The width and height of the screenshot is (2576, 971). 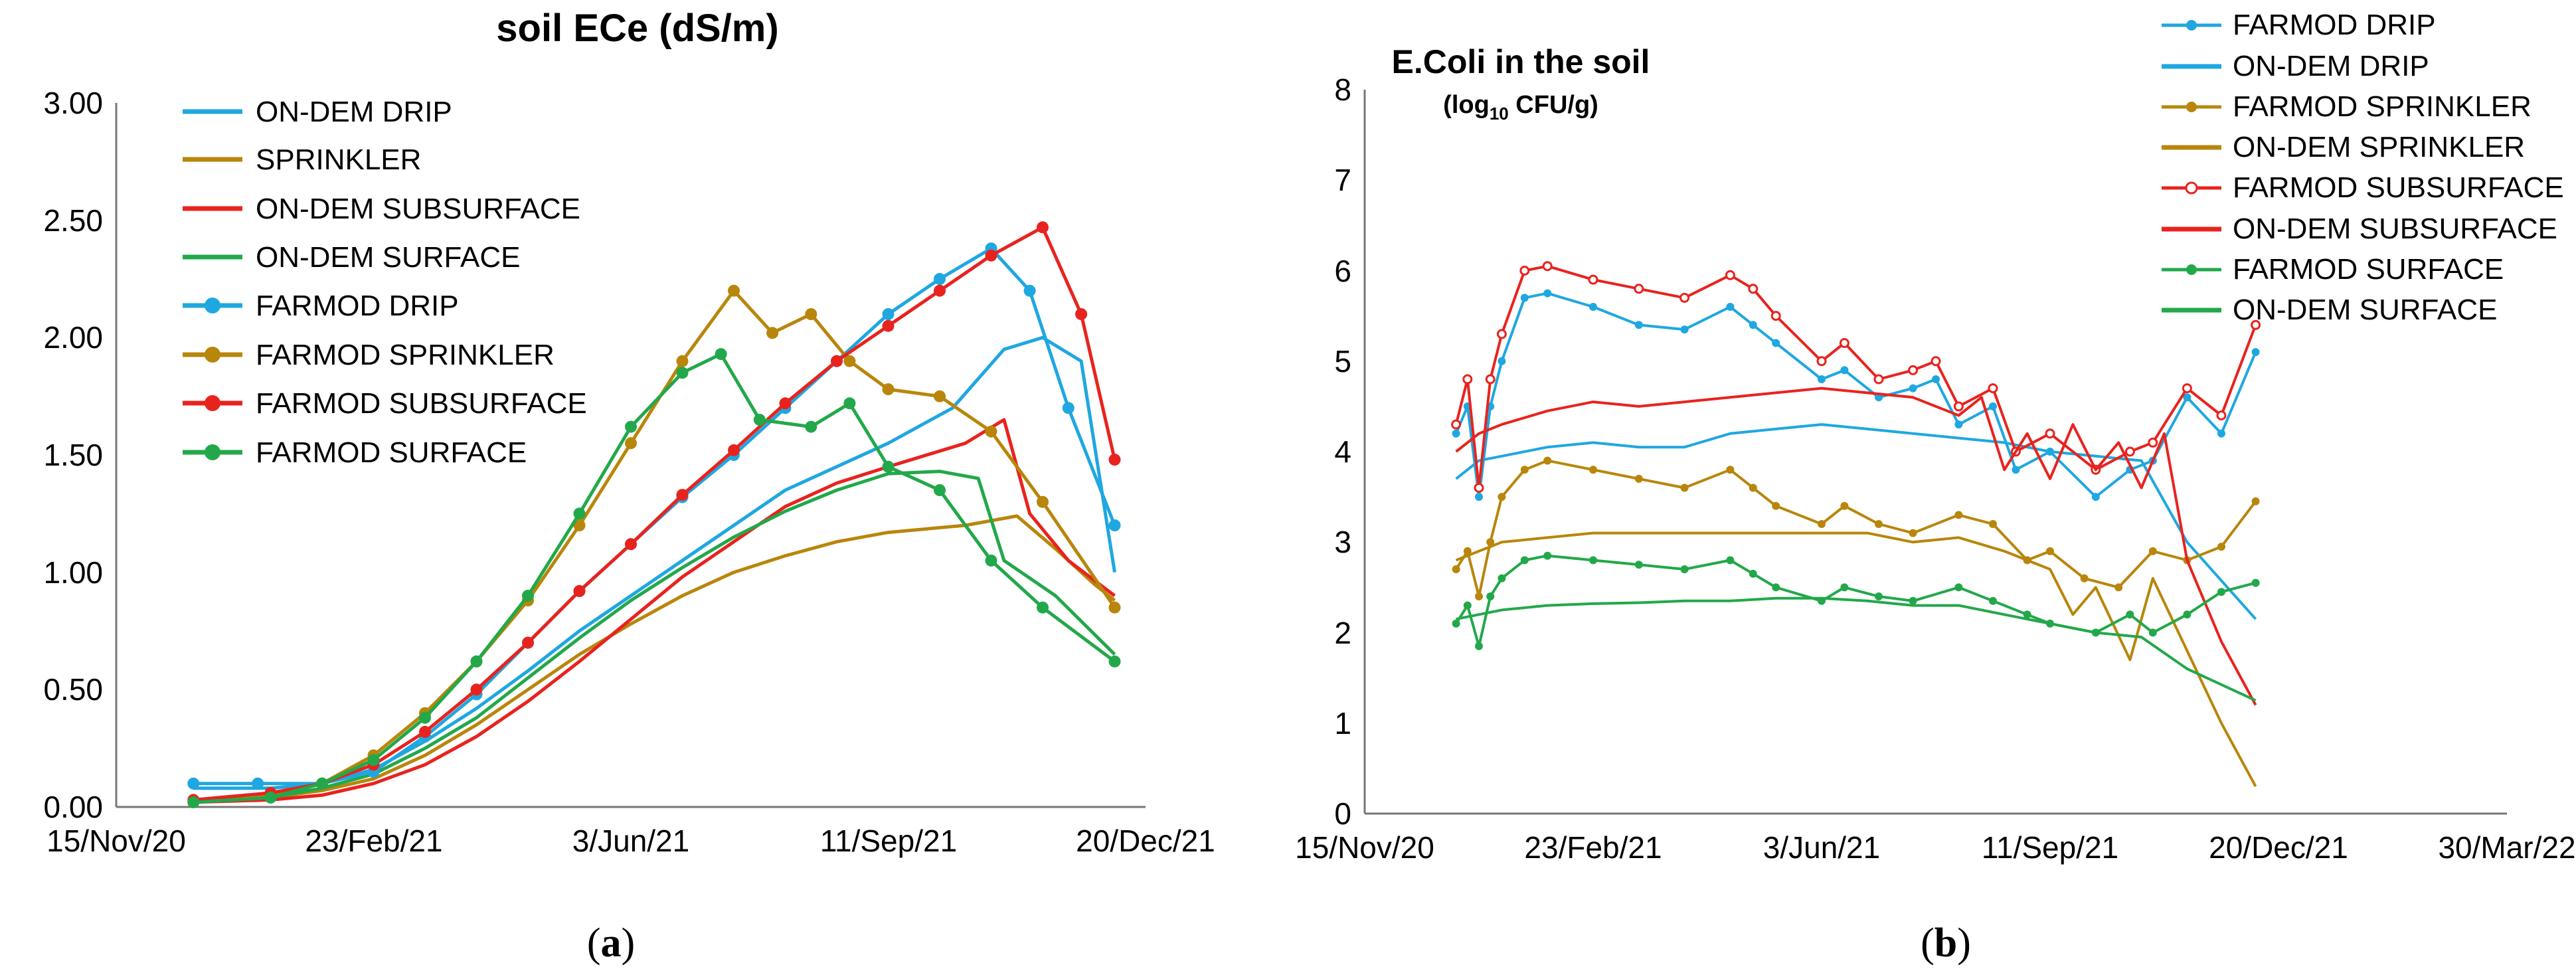 I want to click on series-on-dem-subsurface, so click(x=654, y=611).